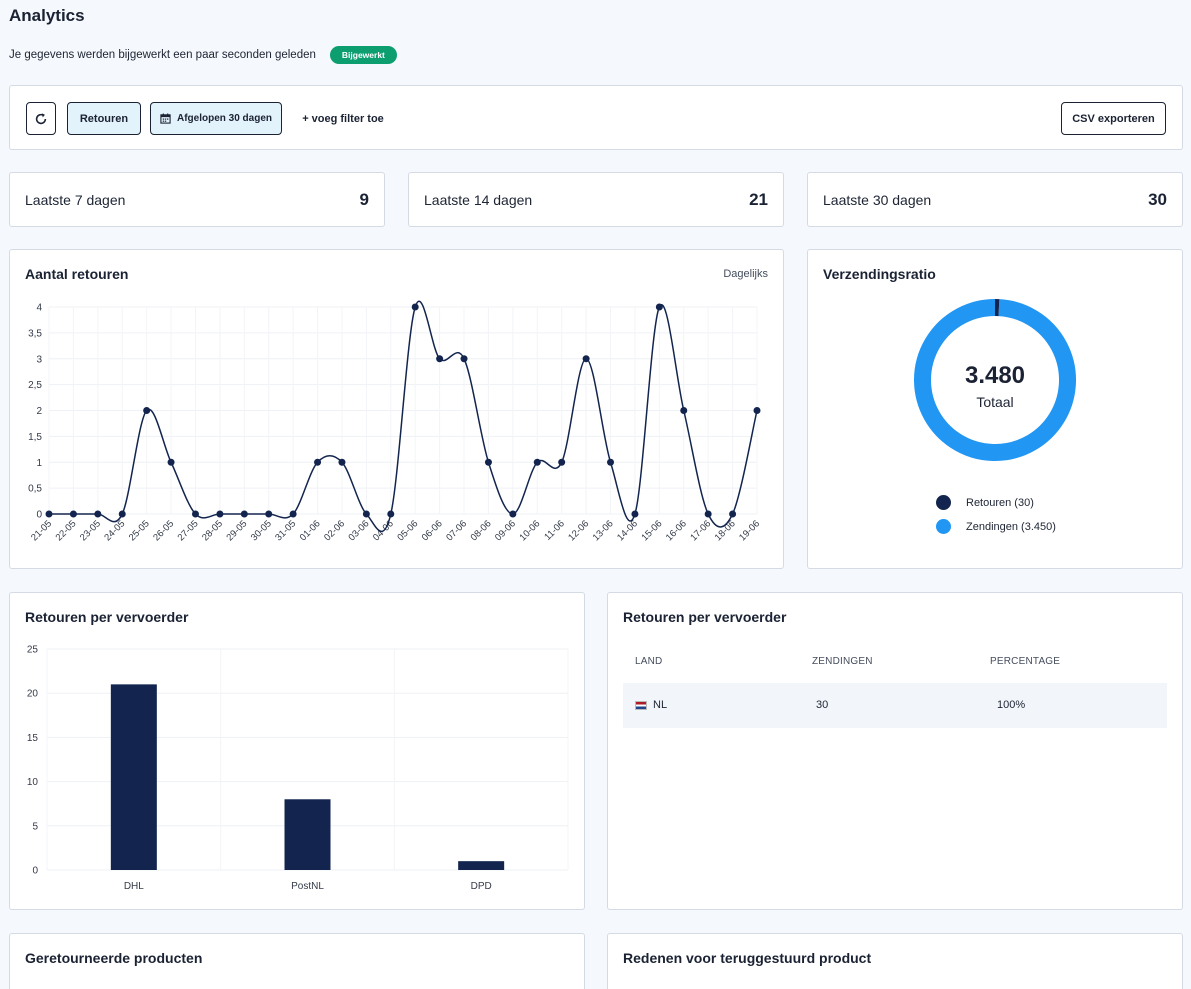 Image resolution: width=1191 pixels, height=989 pixels. I want to click on return-reasons-title: Redenen voor teruggestuurd product, so click(747, 958).